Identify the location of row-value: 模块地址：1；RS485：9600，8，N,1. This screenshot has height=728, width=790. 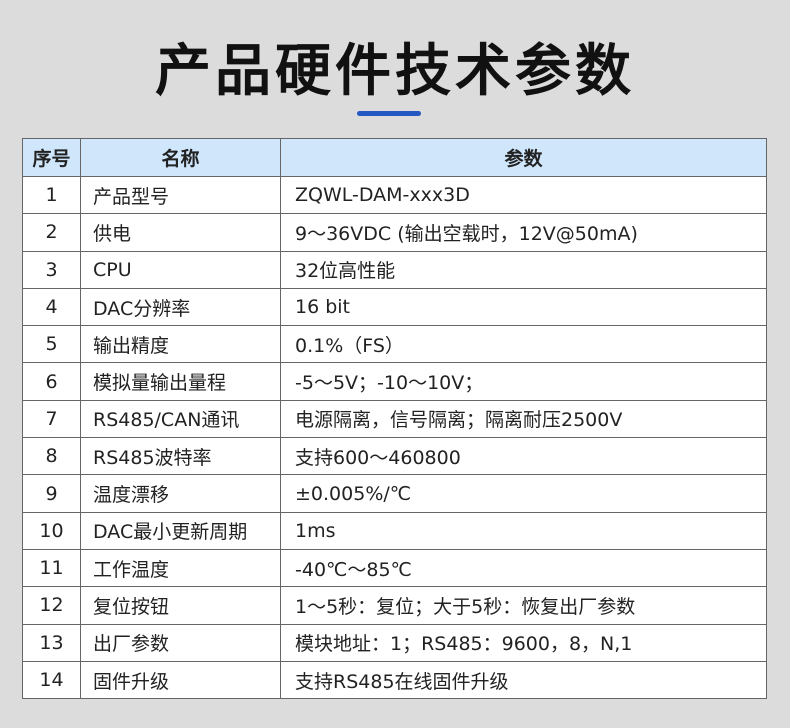
(523, 642).